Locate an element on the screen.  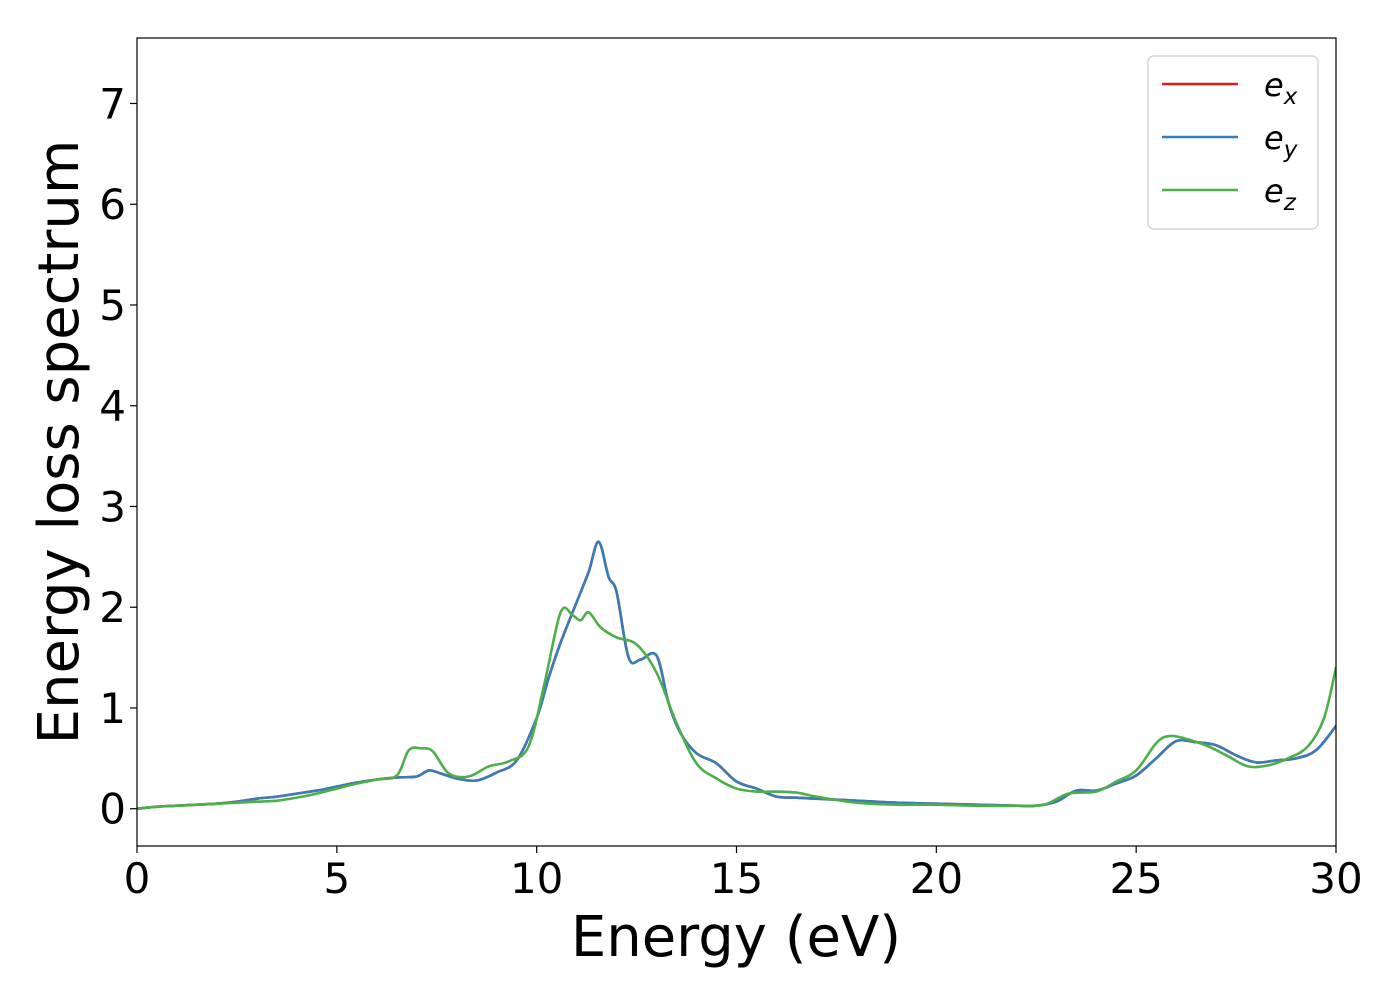
y-axis: 0 1 2 3 4 5 6 7 is located at coordinates (118, 456).